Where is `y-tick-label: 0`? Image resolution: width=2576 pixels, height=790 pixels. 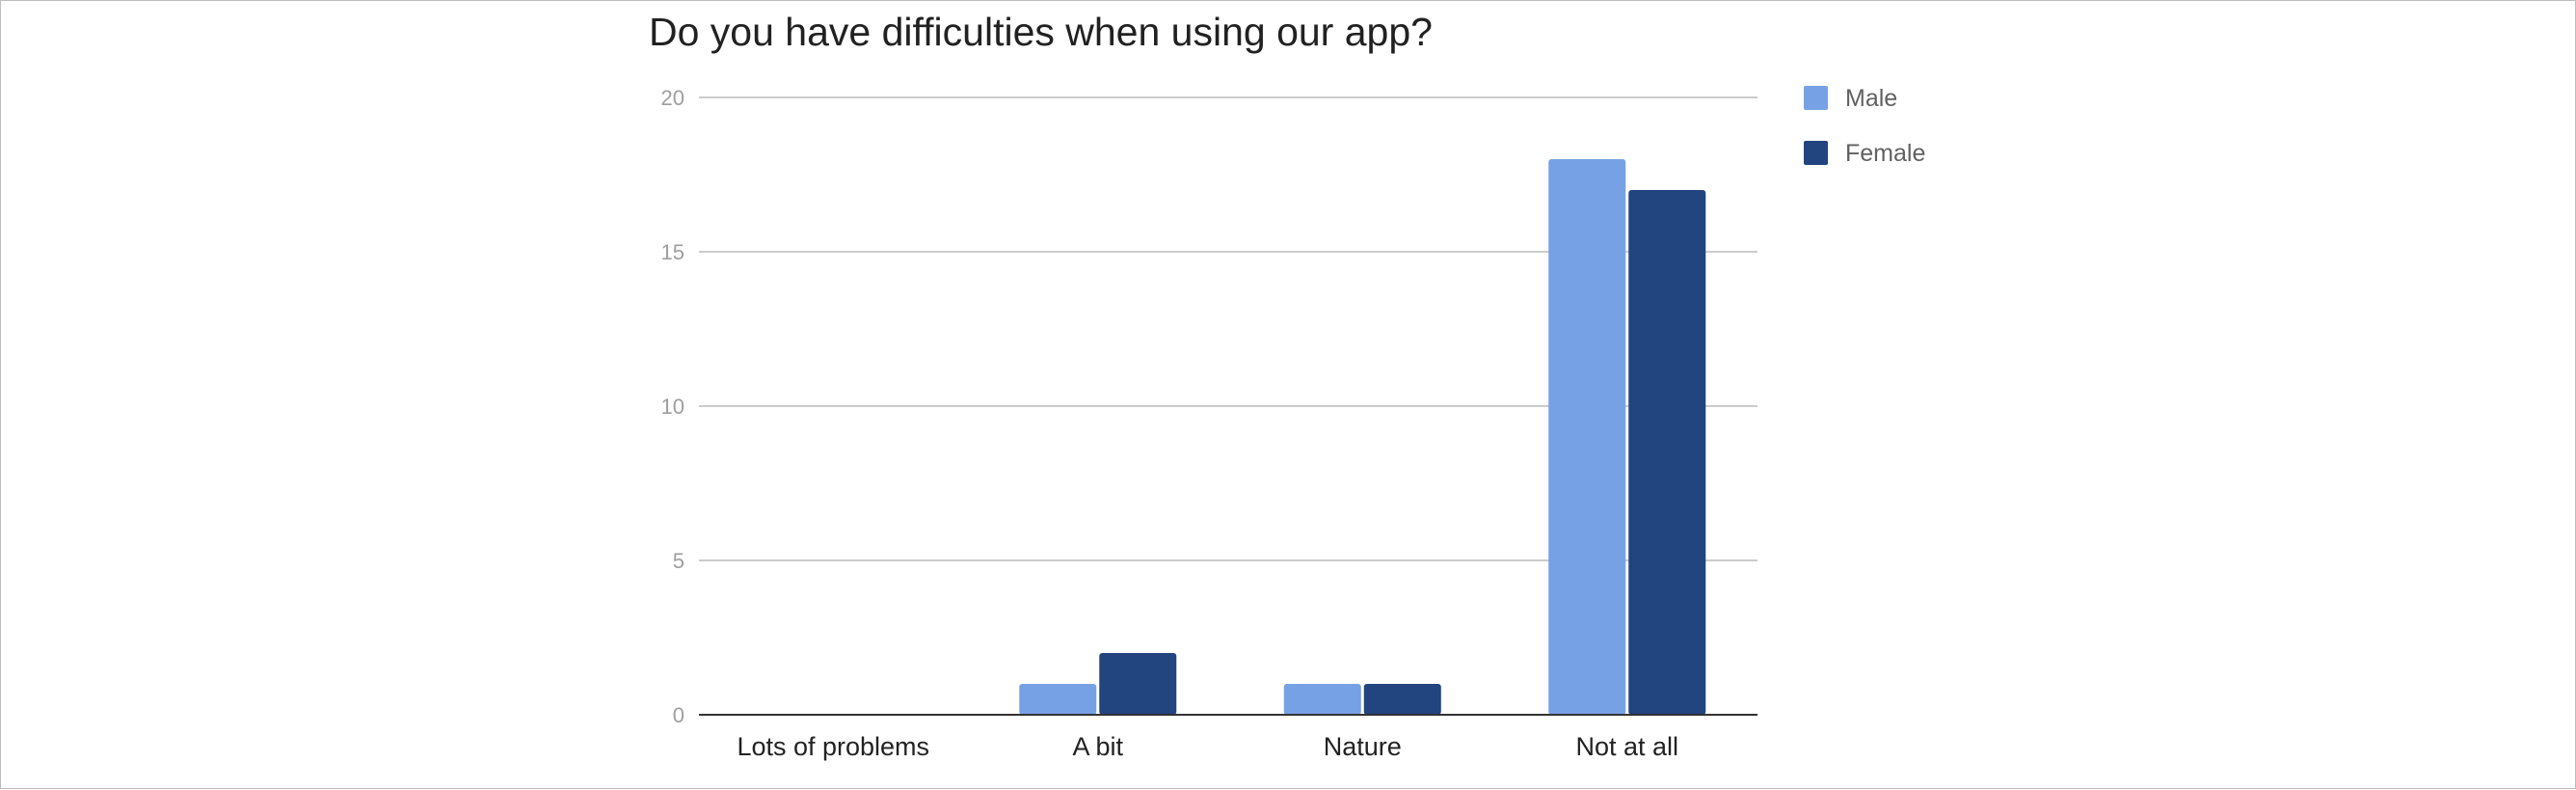 y-tick-label: 0 is located at coordinates (679, 715).